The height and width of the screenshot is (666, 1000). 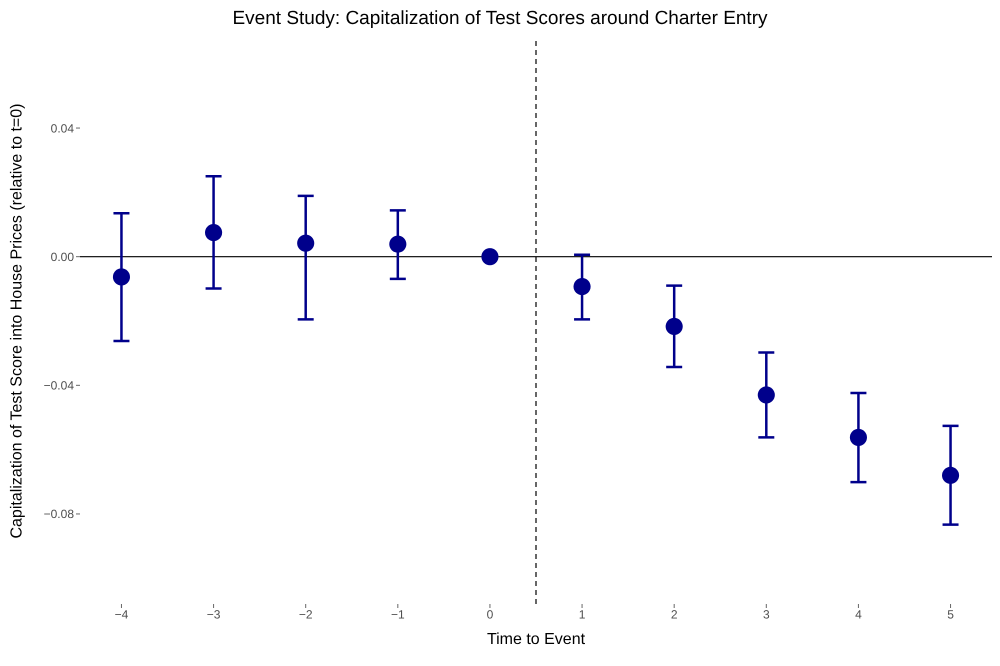 What do you see at coordinates (500, 19) in the screenshot?
I see `chart-title: Event Study: Capitalization of Test Scores around Charter Entry` at bounding box center [500, 19].